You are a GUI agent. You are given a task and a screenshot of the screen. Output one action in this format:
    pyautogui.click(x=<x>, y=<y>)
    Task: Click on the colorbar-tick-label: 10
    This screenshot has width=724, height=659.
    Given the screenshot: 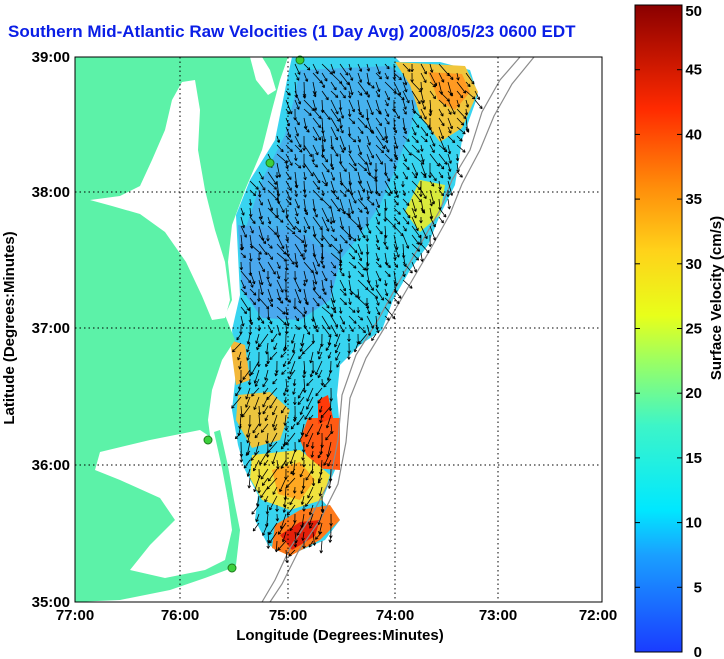 What is the action you would take?
    pyautogui.click(x=693, y=523)
    